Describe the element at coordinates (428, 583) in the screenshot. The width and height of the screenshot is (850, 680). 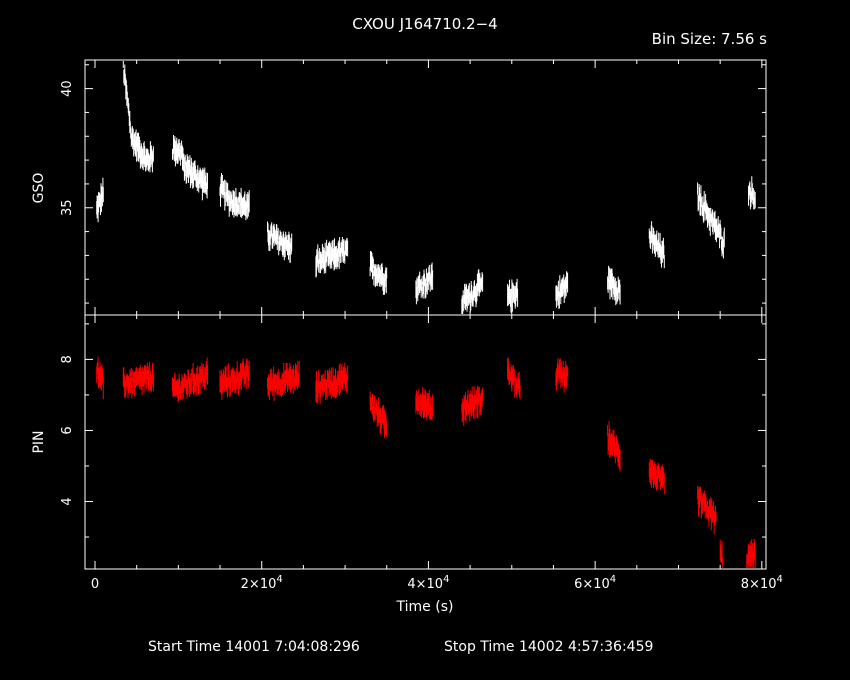
I see `x-tick-label: 4×104` at that location.